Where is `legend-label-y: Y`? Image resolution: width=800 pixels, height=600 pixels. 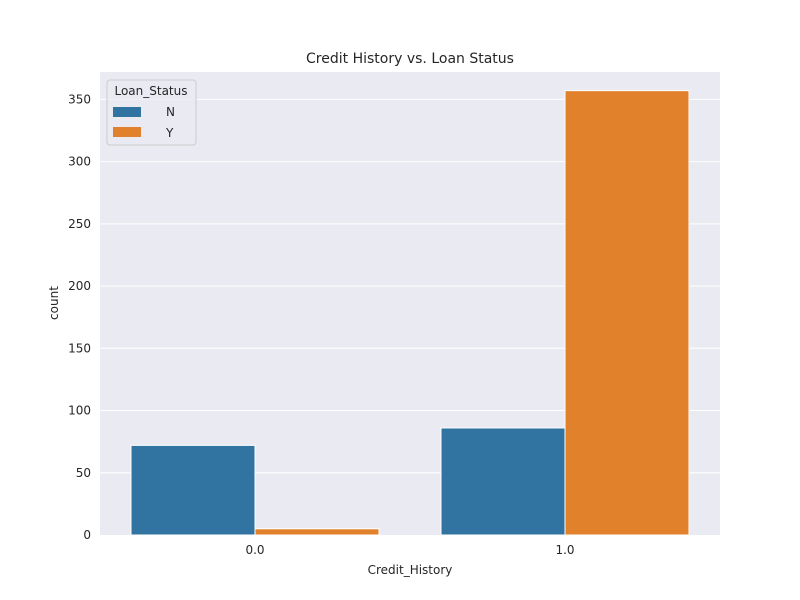 legend-label-y: Y is located at coordinates (169, 133).